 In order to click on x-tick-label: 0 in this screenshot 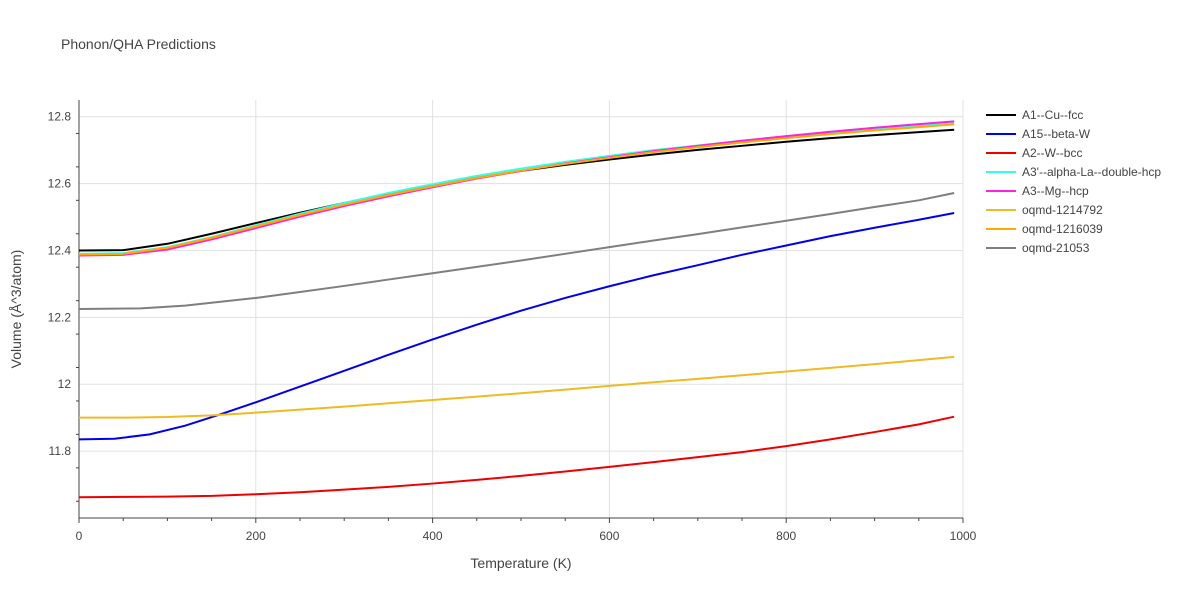, I will do `click(79, 536)`.